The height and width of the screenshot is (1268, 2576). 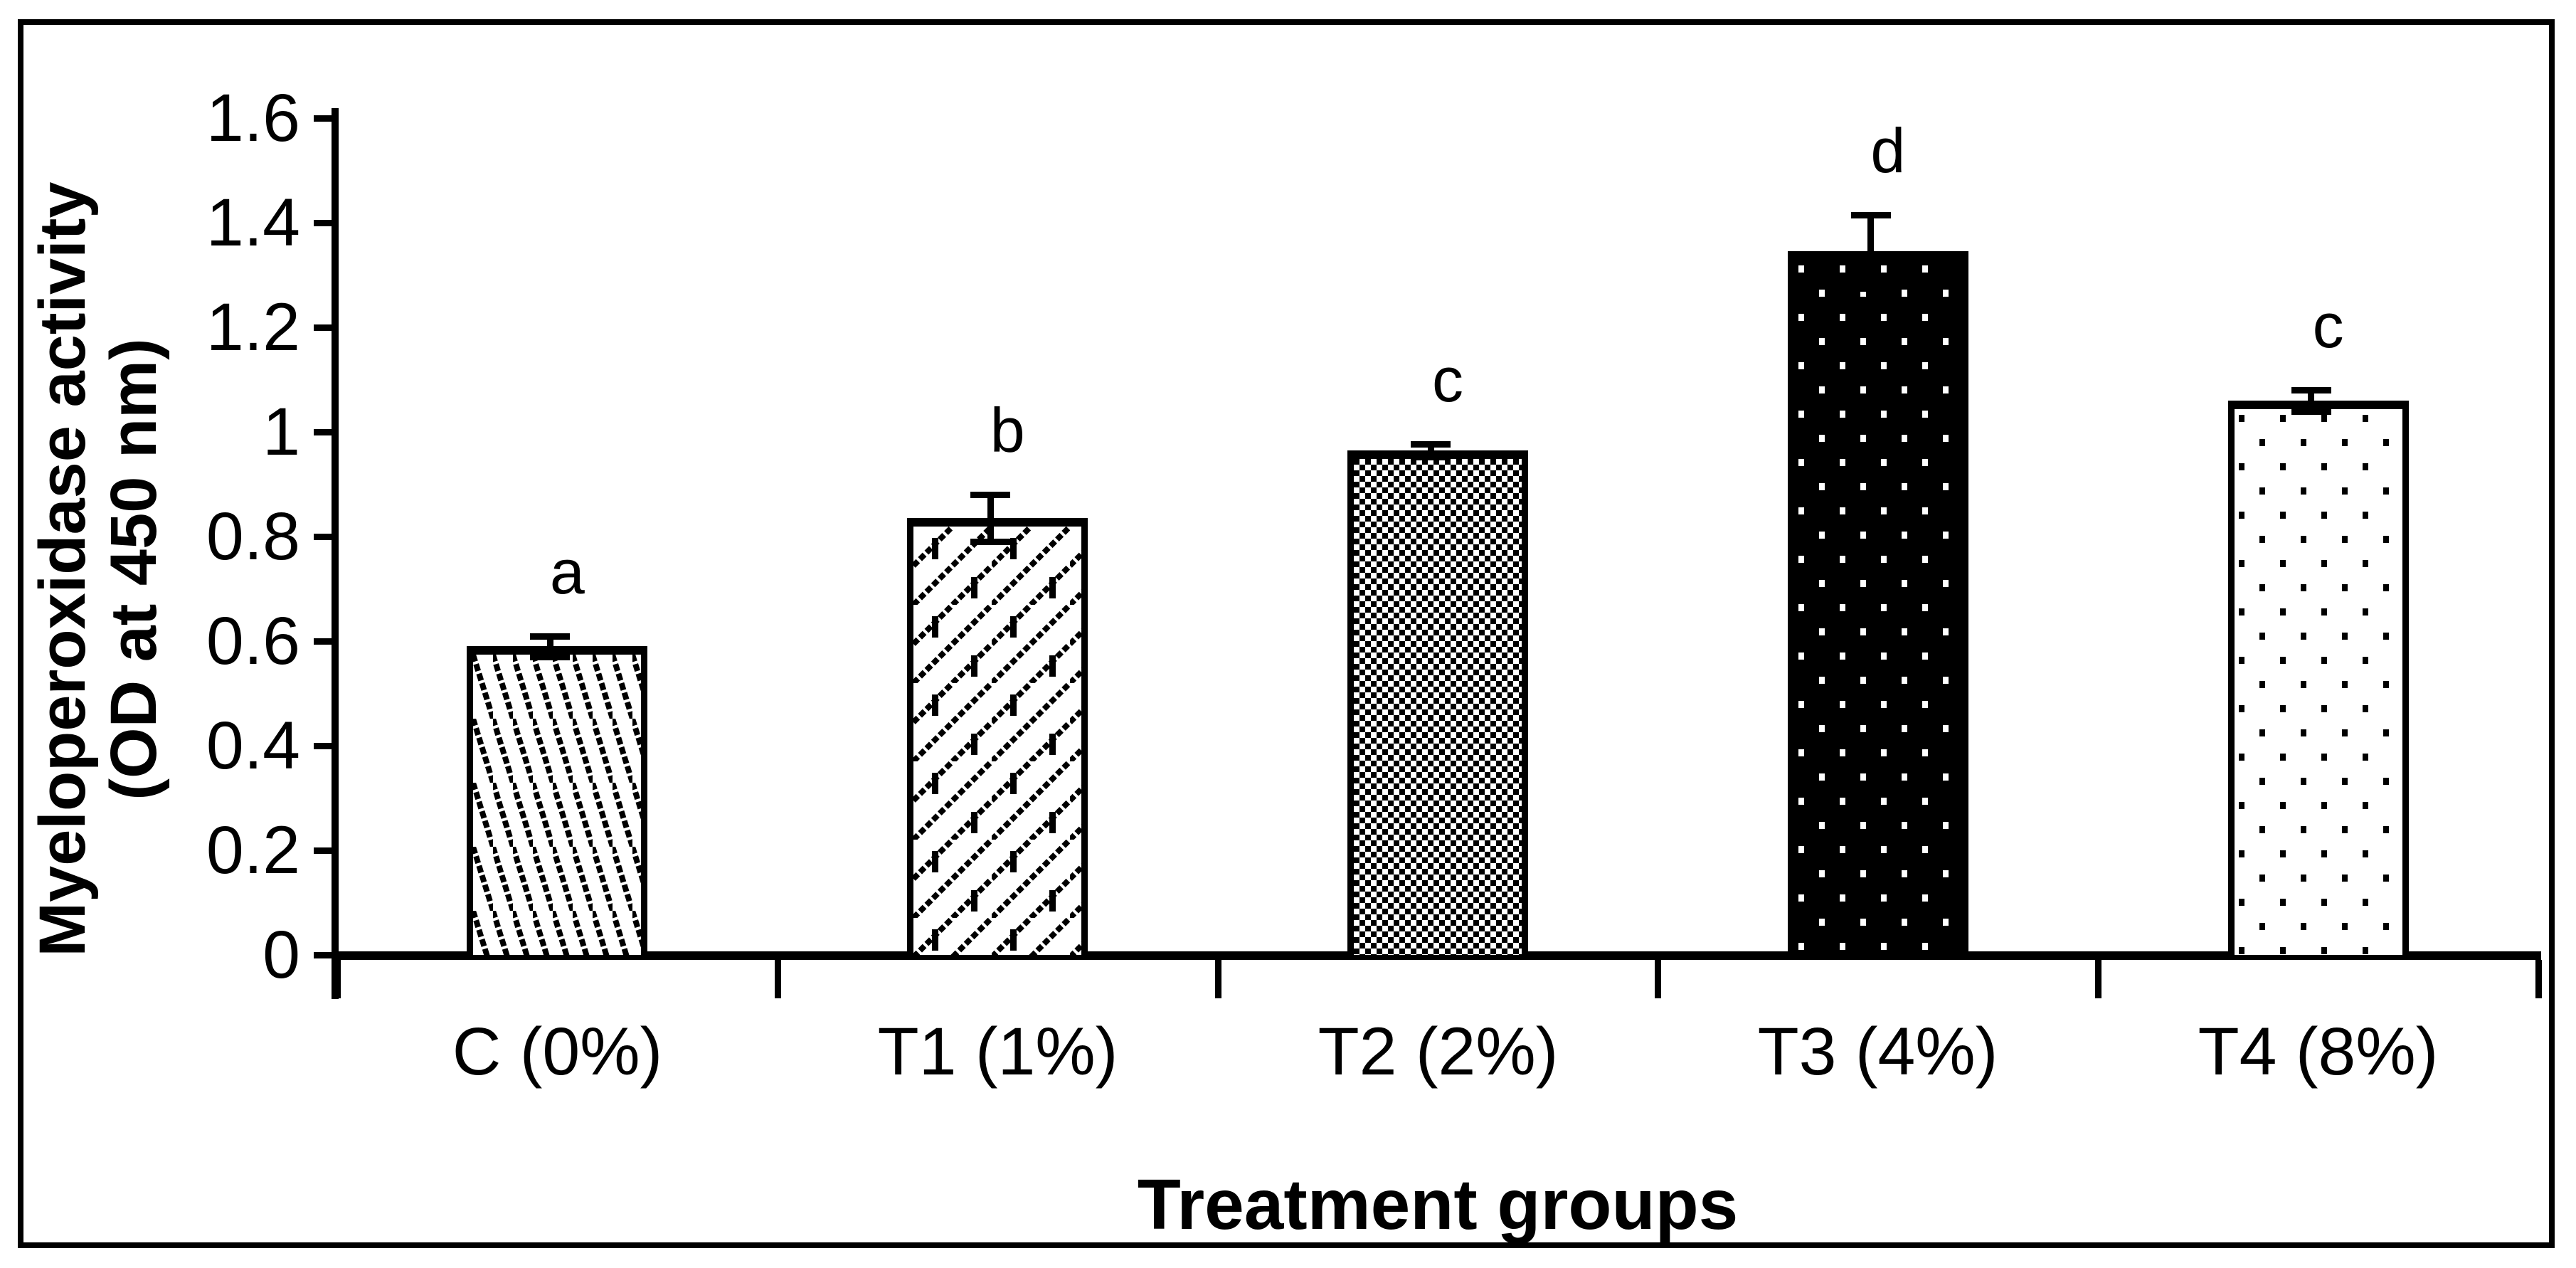 What do you see at coordinates (253, 745) in the screenshot?
I see `y-tick-label: 0.4` at bounding box center [253, 745].